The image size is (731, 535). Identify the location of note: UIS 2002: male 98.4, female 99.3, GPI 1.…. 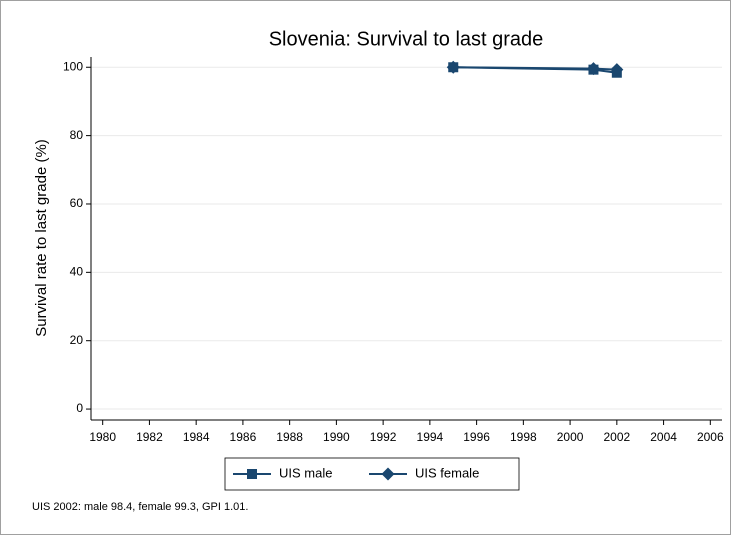
(140, 507).